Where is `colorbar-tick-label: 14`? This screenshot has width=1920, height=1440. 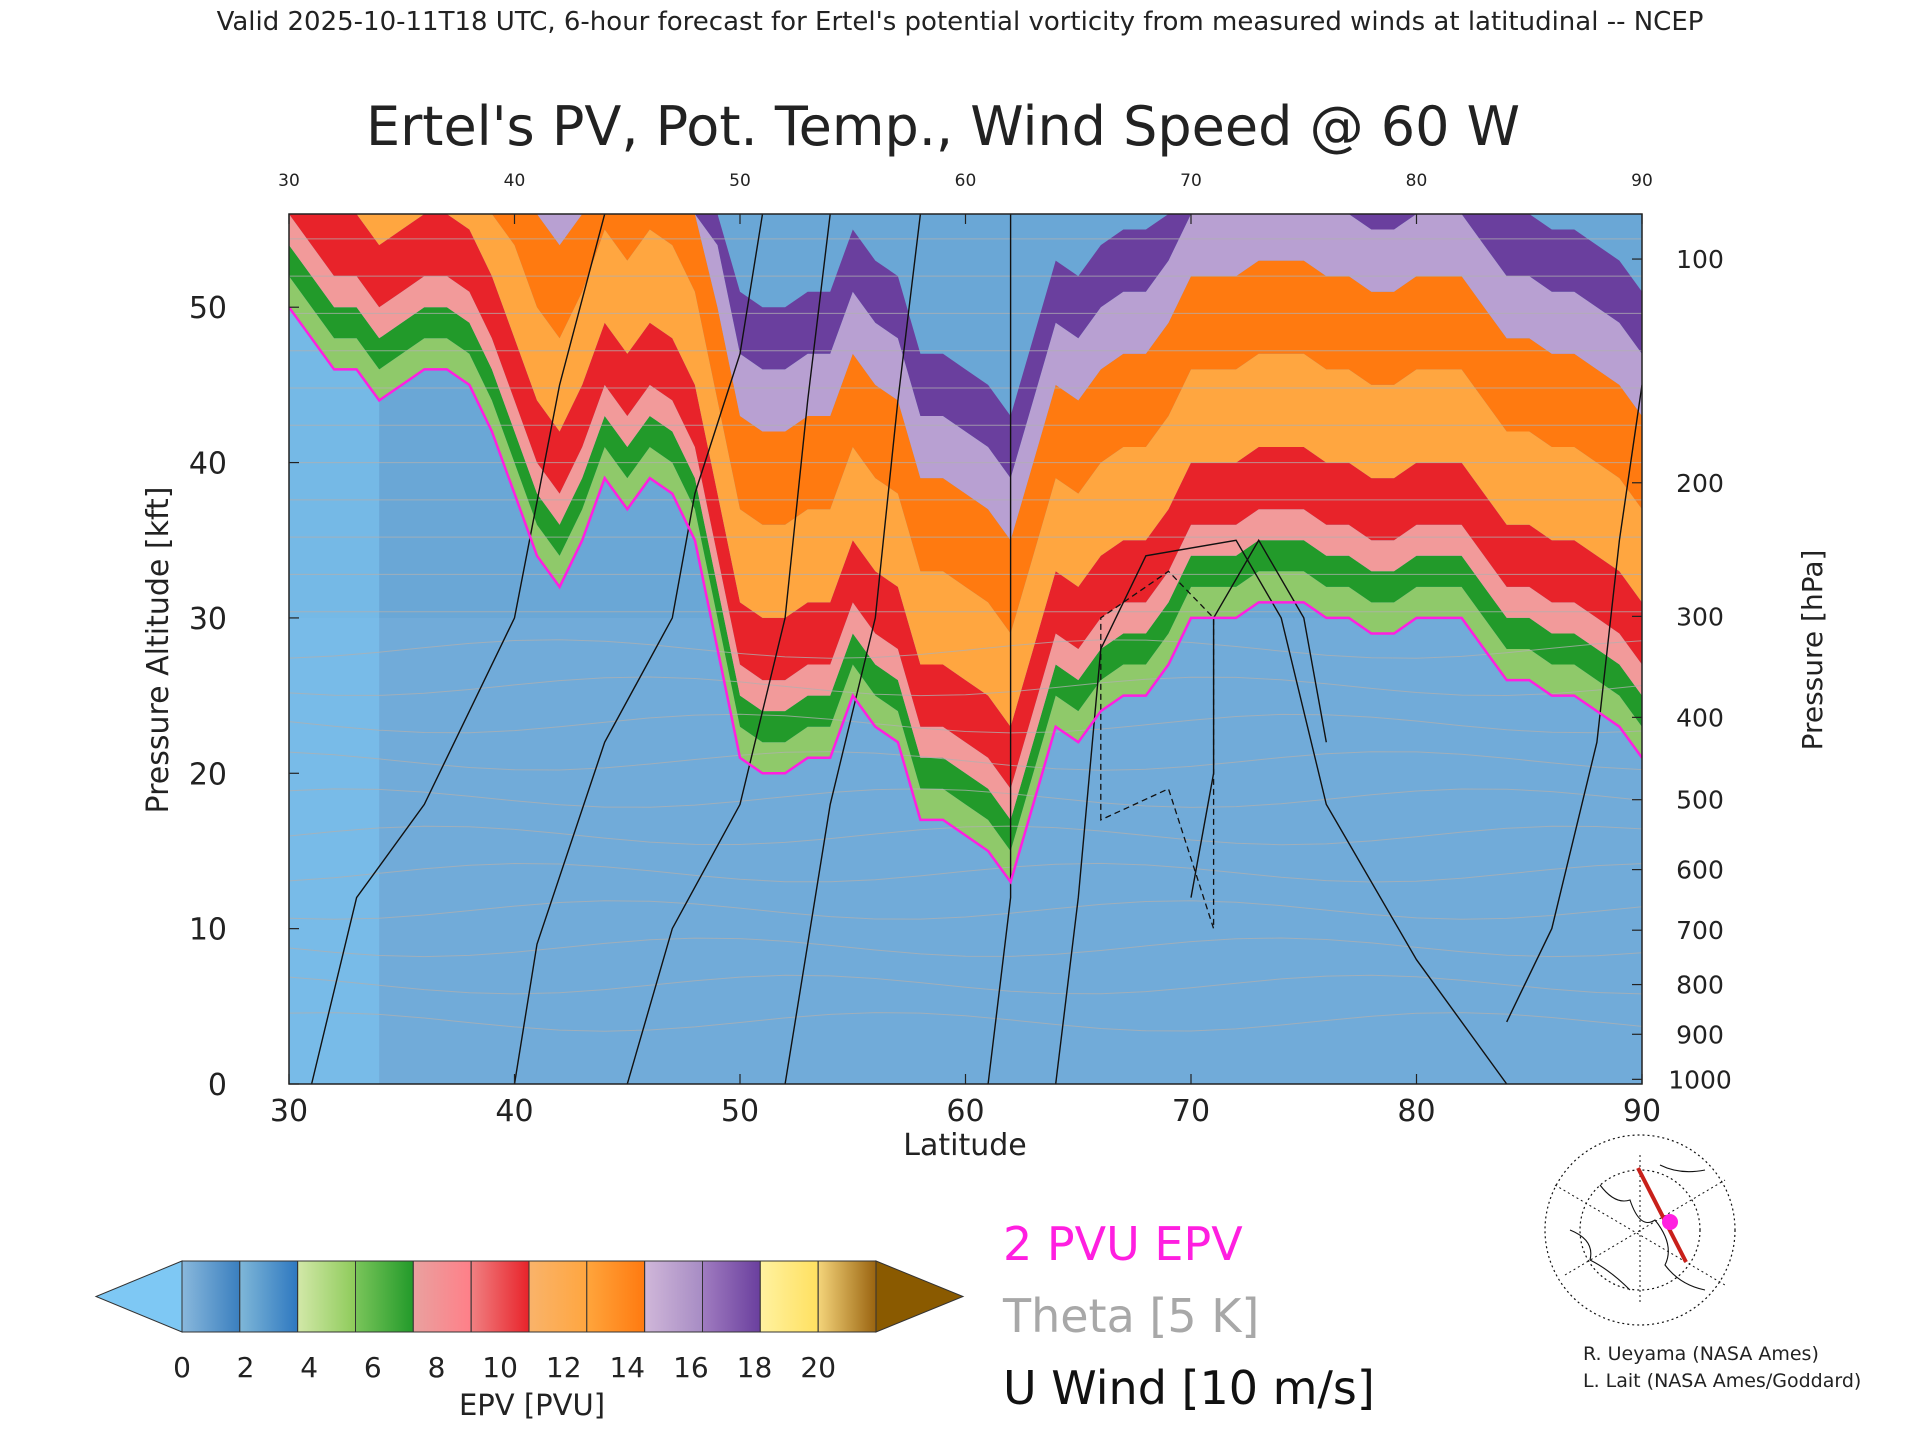 colorbar-tick-label: 14 is located at coordinates (627, 1367).